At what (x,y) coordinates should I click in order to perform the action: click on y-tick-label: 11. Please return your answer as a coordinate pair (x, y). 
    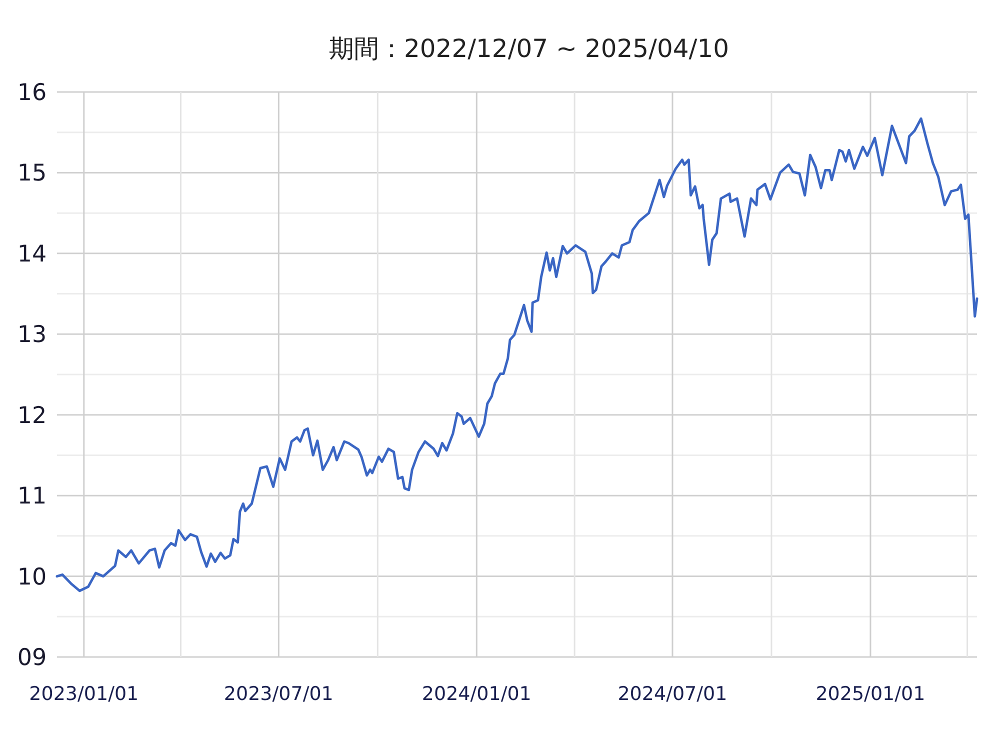
    Looking at the image, I should click on (32, 497).